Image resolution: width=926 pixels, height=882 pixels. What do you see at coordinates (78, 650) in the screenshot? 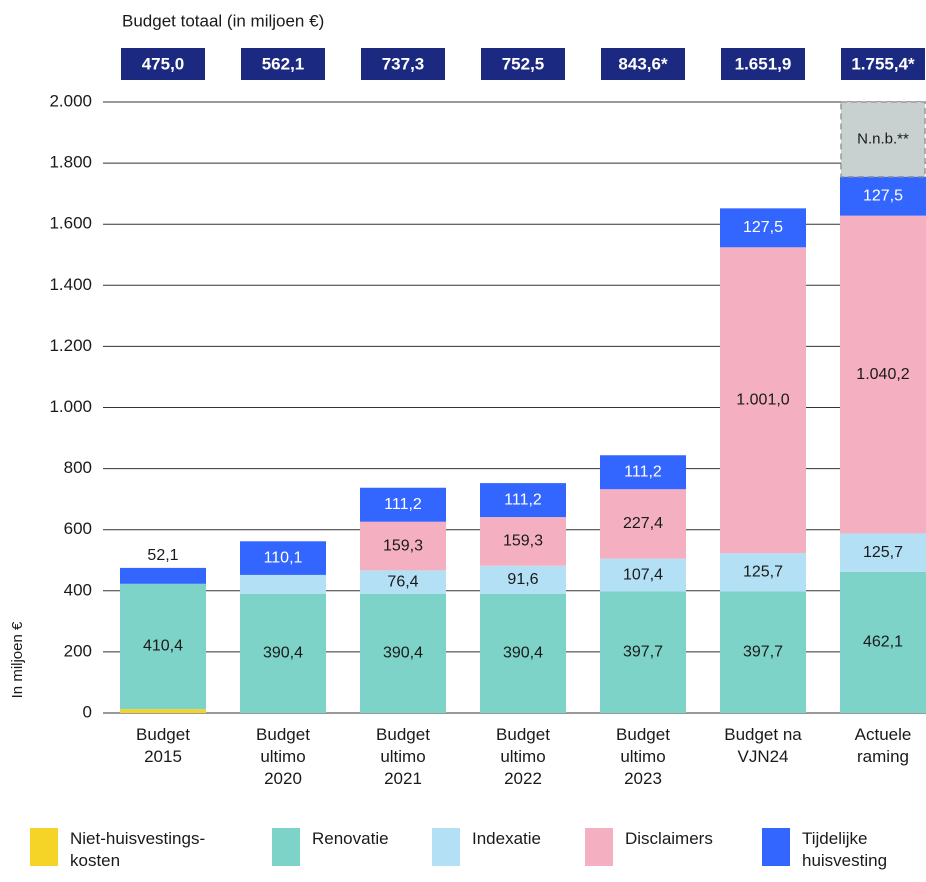
I see `y-tick-label: 200` at bounding box center [78, 650].